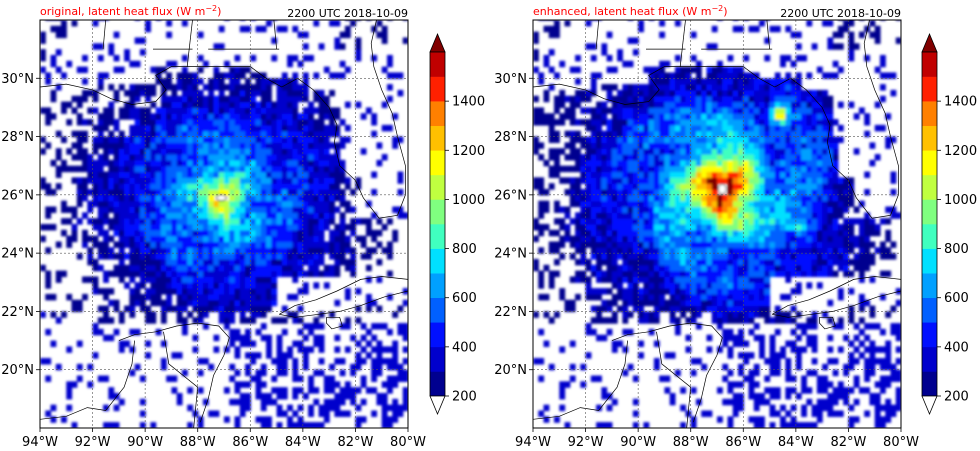 The image size is (980, 451). Describe the element at coordinates (464, 249) in the screenshot. I see `left-colorbar-tick-label: 800` at that location.